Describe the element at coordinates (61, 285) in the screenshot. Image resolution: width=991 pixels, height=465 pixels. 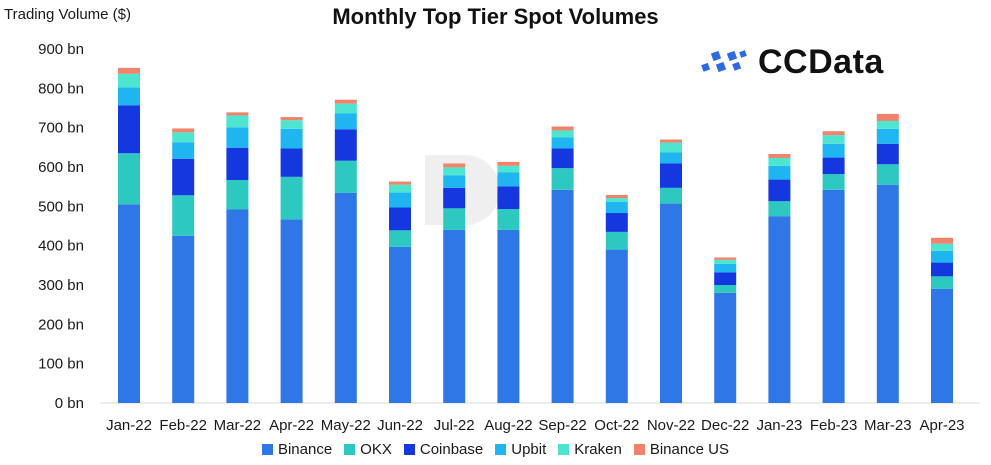
I see `y-tick-label: 300 bn` at that location.